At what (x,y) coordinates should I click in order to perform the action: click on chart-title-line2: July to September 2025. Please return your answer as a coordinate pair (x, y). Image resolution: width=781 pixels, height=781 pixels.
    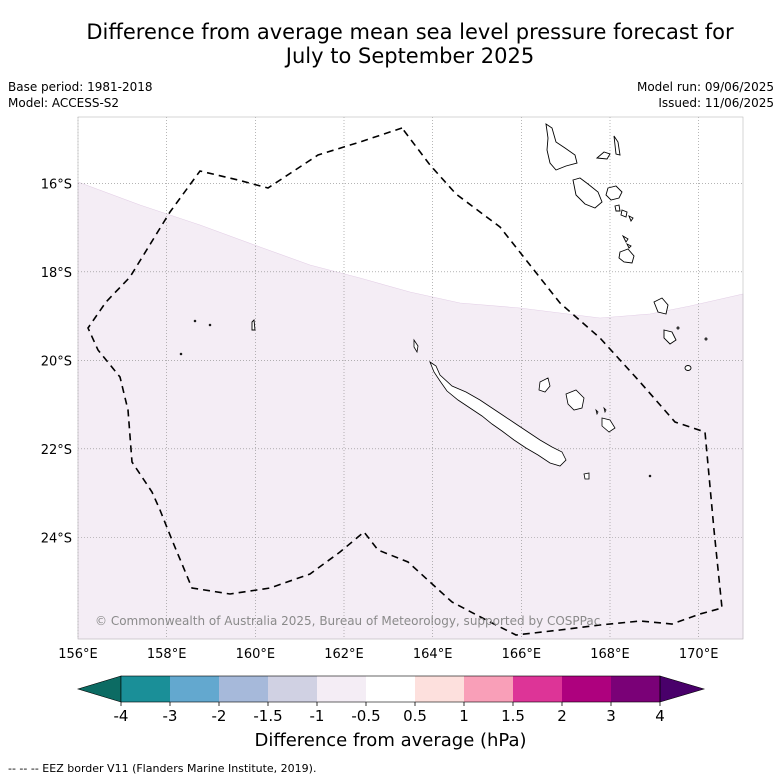
    Looking at the image, I should click on (410, 56).